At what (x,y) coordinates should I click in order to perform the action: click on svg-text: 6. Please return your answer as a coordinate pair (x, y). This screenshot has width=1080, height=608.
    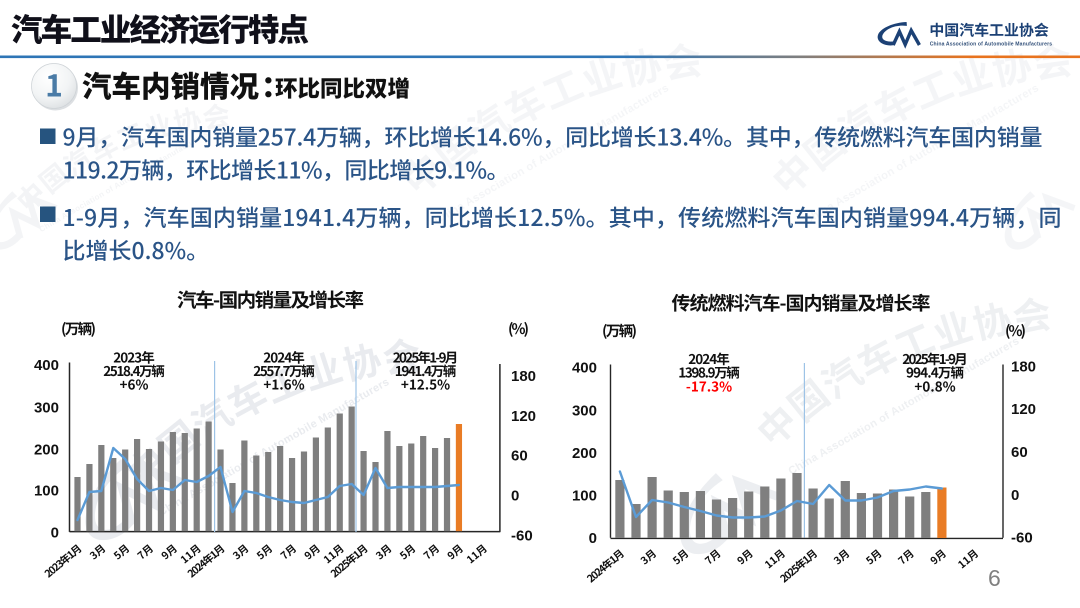
    Looking at the image, I should click on (994, 578).